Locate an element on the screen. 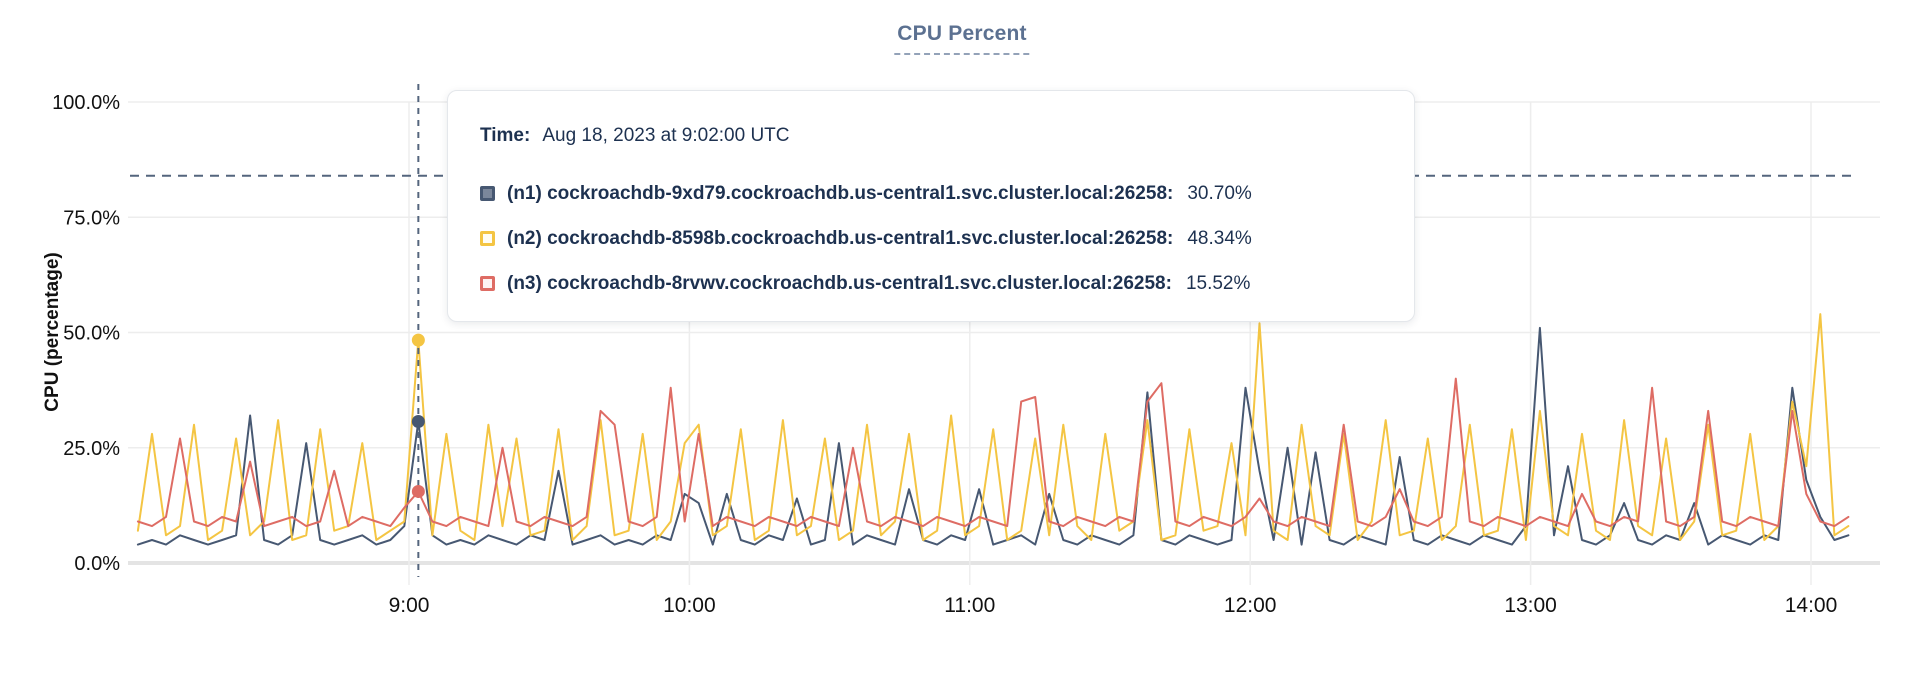 This screenshot has width=1924, height=694. n3-series-swatch-icon is located at coordinates (487, 283).